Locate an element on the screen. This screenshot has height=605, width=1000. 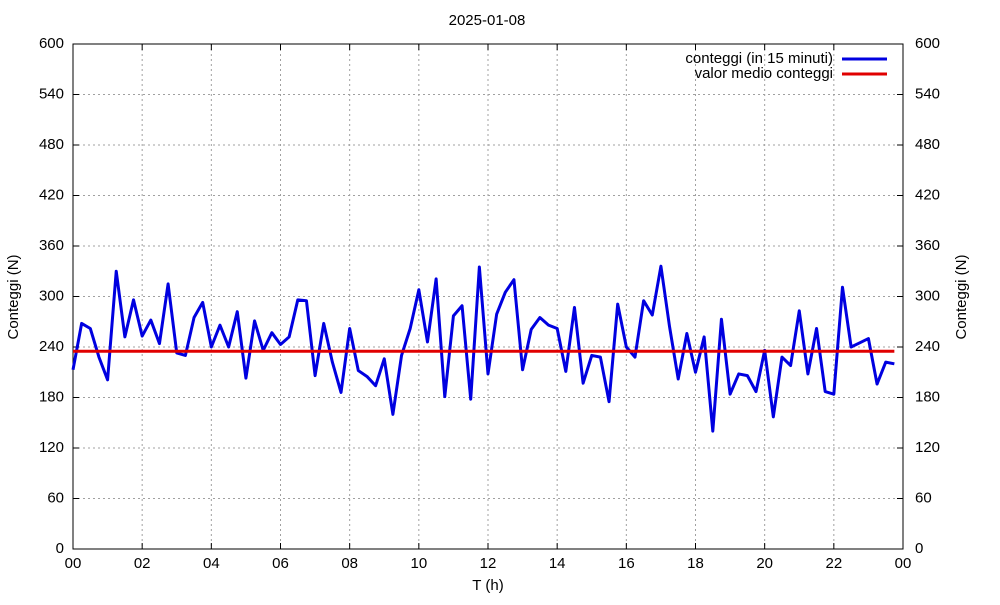
y2-tick-label: 120 is located at coordinates (927, 447).